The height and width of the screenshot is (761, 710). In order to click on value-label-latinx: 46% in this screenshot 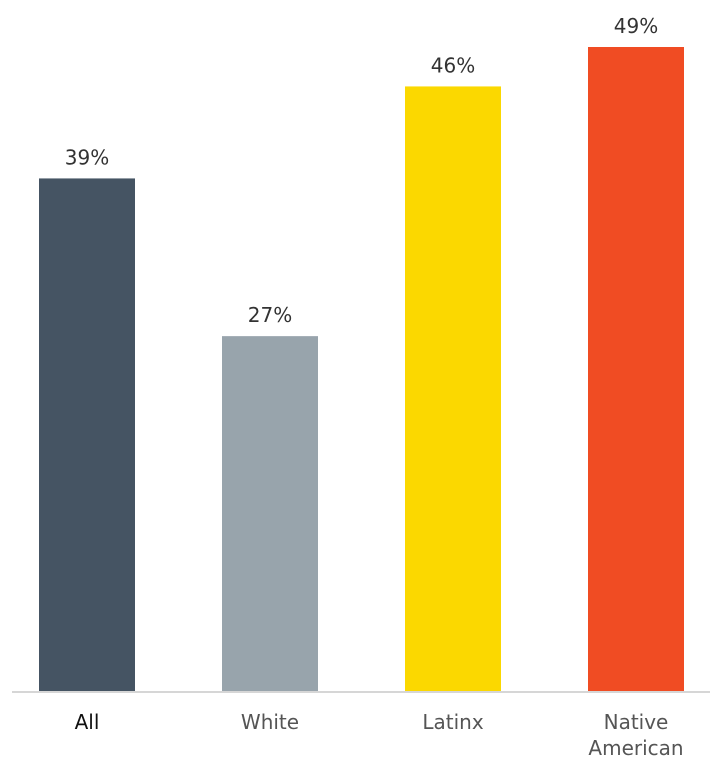, I will do `click(453, 65)`.